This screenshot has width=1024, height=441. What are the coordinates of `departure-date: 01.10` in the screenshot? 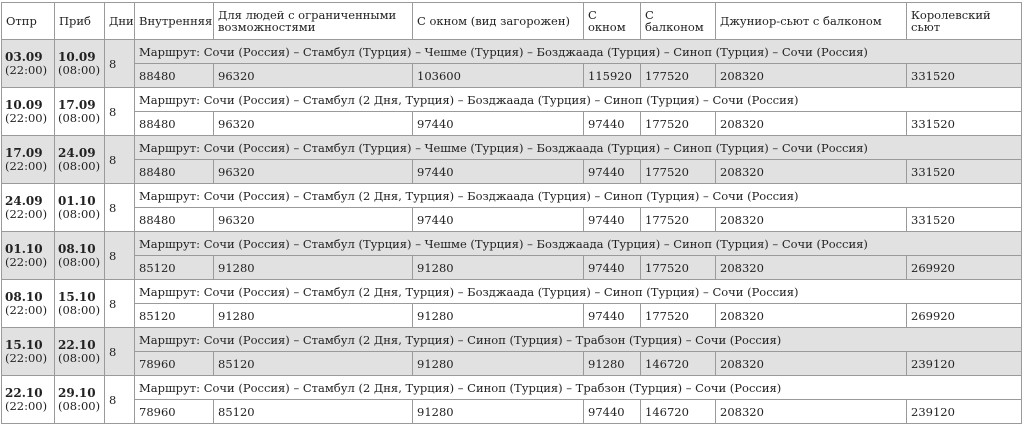 It's located at (24, 248).